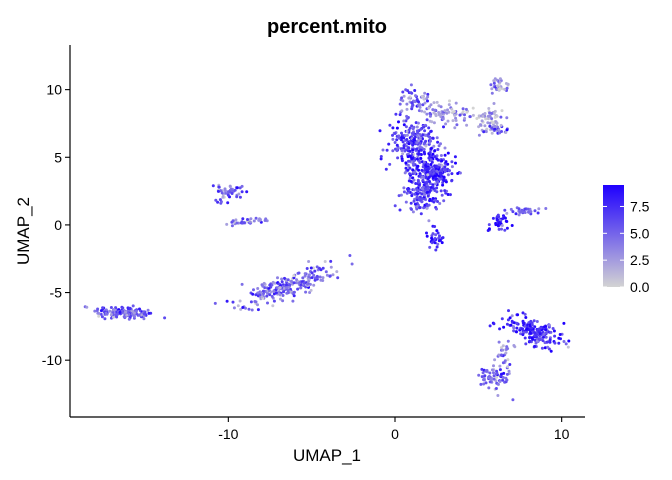  Describe the element at coordinates (327, 455) in the screenshot. I see `x-axis-title: UMAP_1` at that location.